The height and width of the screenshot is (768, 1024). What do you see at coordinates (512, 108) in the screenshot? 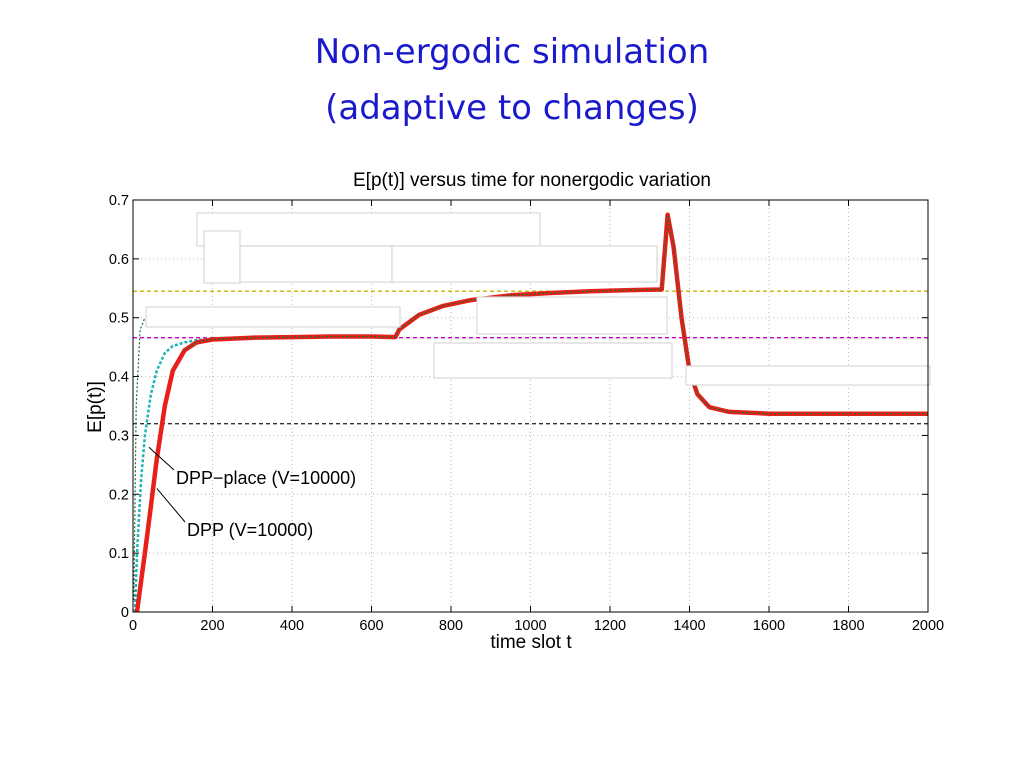
I see `slide-title-line2: (adaptive to changes)` at bounding box center [512, 108].